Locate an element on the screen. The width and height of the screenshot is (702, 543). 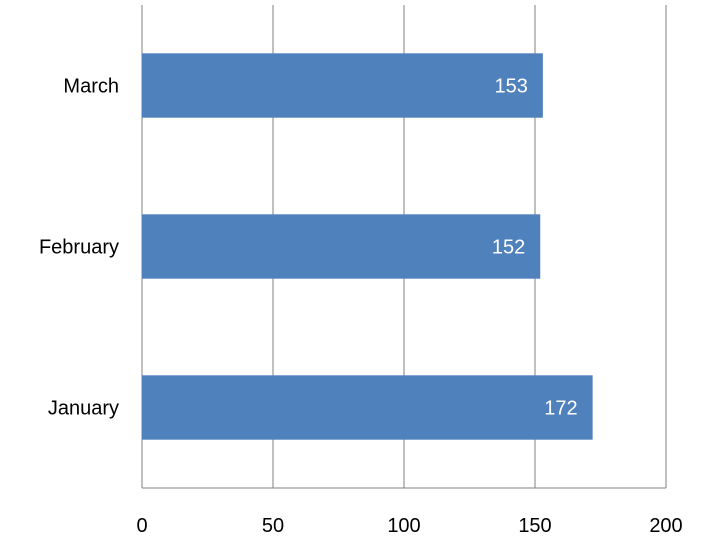
x-tick-label-200: 200 is located at coordinates (665, 526).